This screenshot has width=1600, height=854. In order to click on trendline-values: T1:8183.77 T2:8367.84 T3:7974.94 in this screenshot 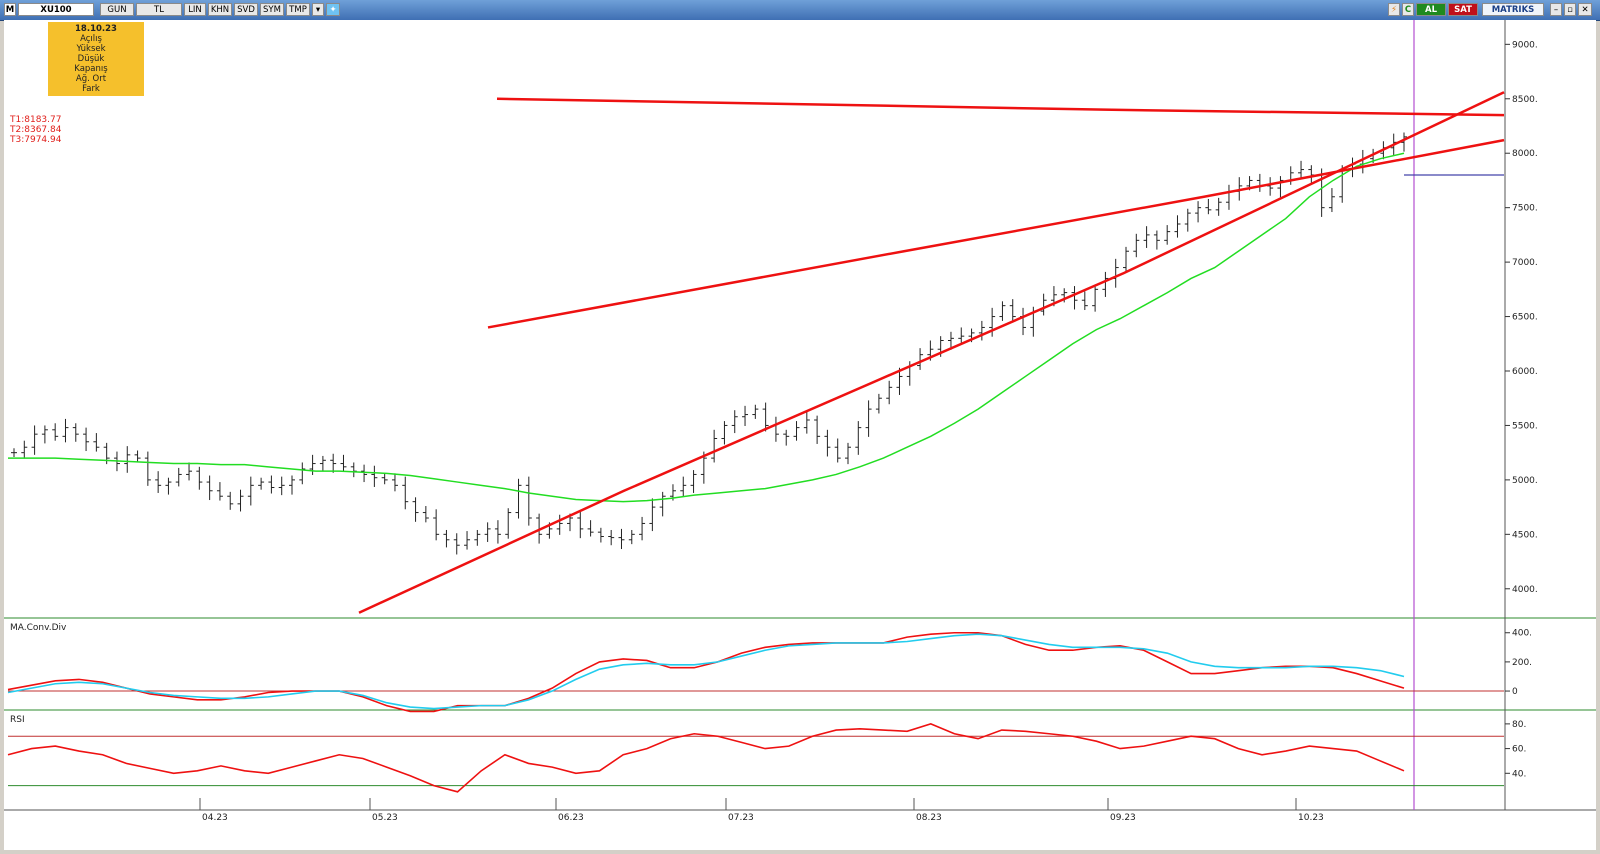, I will do `click(35, 130)`.